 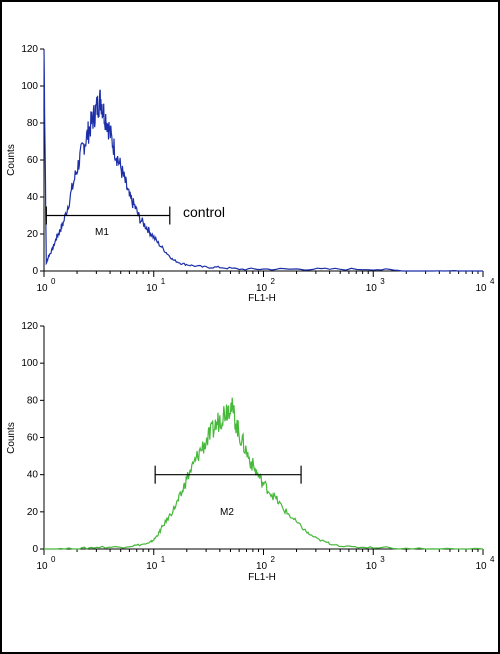 I want to click on marker-m1-label: M1, so click(x=102, y=232).